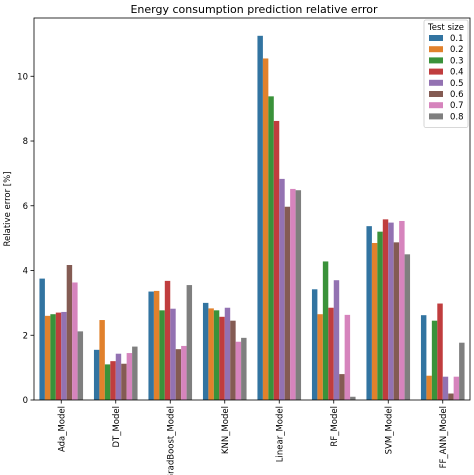 The height and width of the screenshot is (475, 474). Describe the element at coordinates (436, 38) in the screenshot. I see `legend-swatch-0.1` at that location.